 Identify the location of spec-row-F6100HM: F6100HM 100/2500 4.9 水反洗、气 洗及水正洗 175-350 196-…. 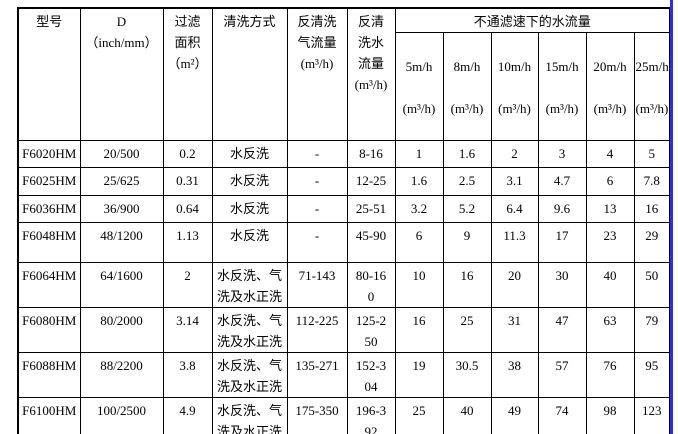
(344, 415).